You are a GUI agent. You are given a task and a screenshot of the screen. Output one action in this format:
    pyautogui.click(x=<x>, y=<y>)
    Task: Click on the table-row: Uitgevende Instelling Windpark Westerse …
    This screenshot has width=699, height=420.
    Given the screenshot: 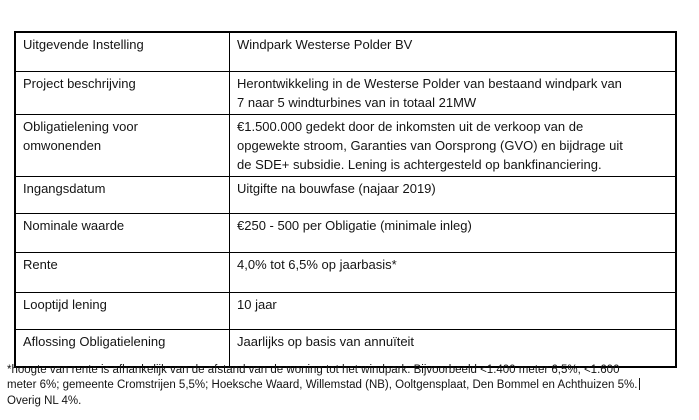 What is the action you would take?
    pyautogui.click(x=345, y=51)
    